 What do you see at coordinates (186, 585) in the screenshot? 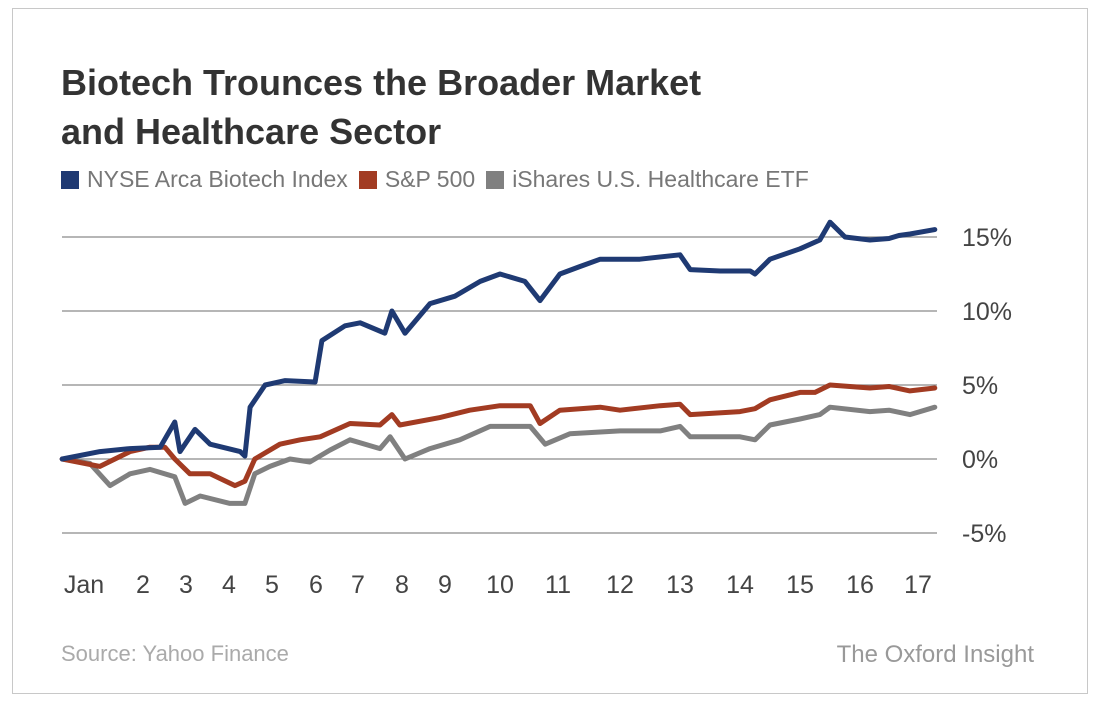
I see `x-tick-label: 3` at bounding box center [186, 585].